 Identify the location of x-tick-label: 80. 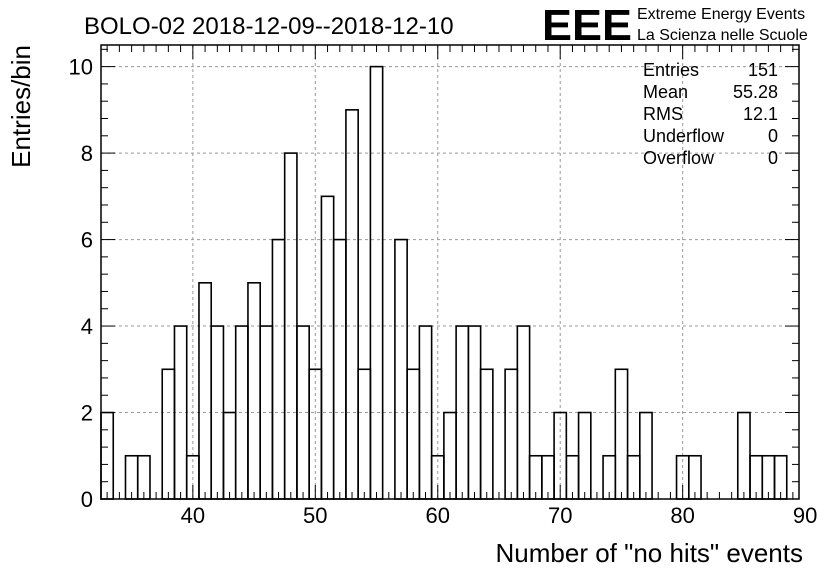
(682, 515).